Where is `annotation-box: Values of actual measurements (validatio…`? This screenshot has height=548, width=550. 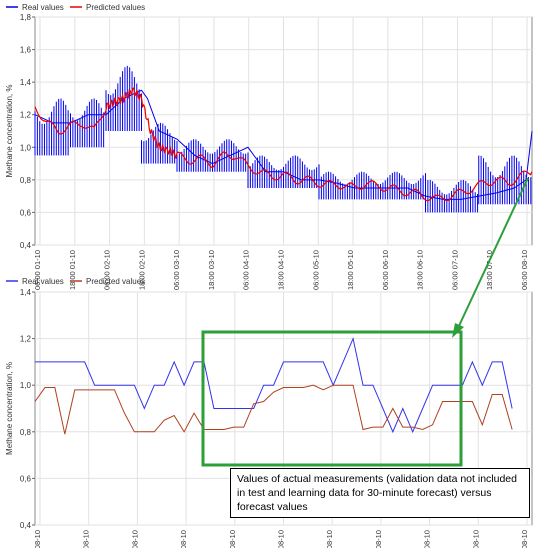
annotation-box: Values of actual measurements (validatio… is located at coordinates (380, 493).